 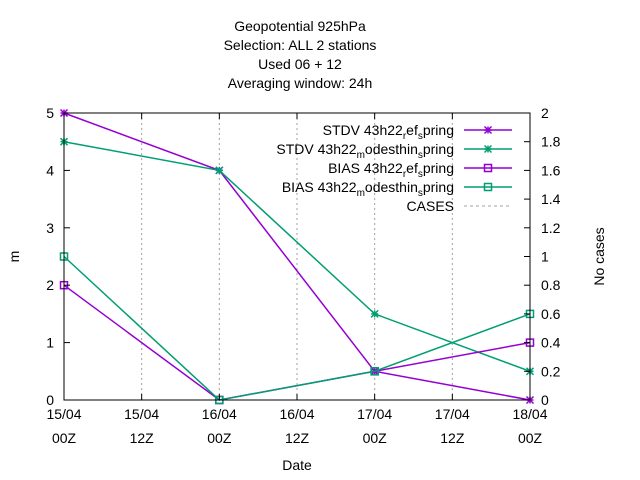 What do you see at coordinates (551, 142) in the screenshot?
I see `y2-tick-label: 1.8` at bounding box center [551, 142].